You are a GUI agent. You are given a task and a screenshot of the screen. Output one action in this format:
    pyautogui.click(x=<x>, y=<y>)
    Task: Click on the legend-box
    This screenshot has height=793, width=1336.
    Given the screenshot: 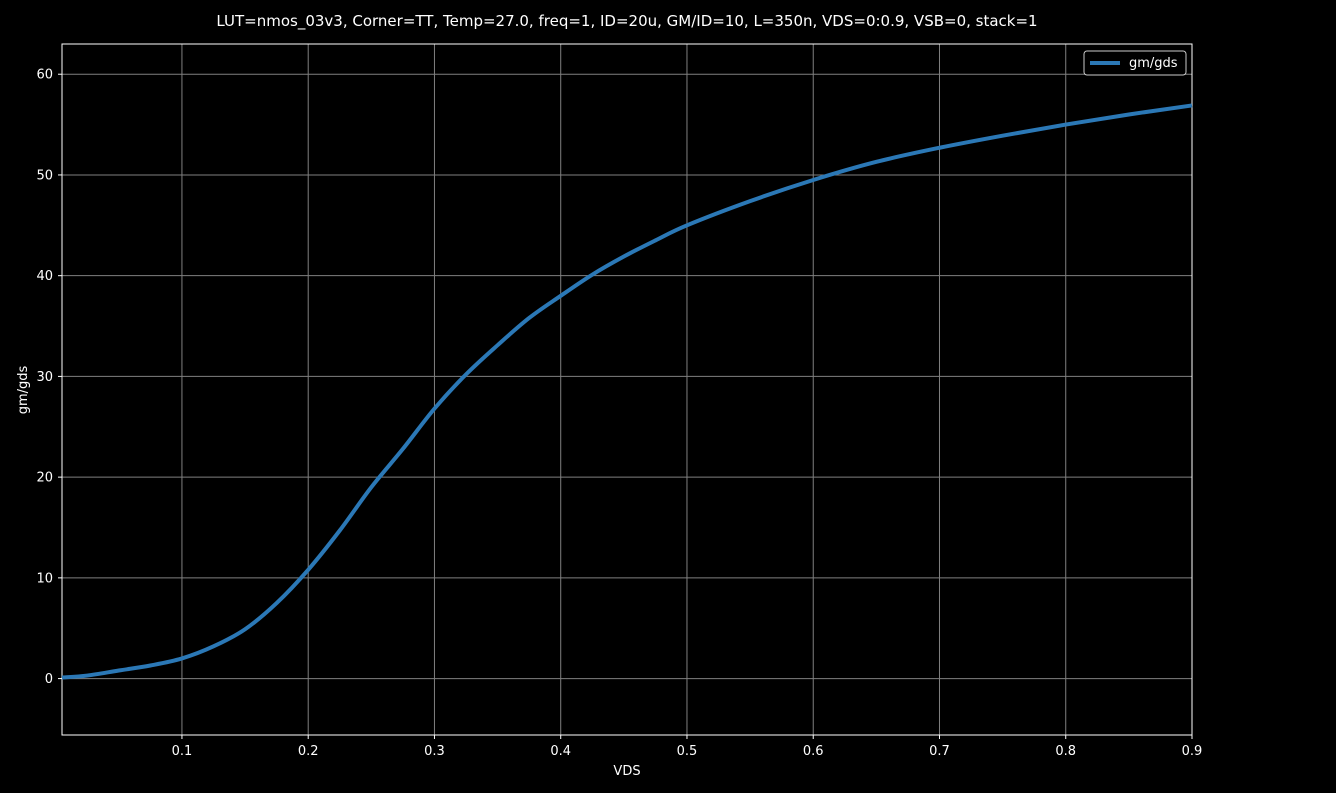 What is the action you would take?
    pyautogui.click(x=1135, y=63)
    